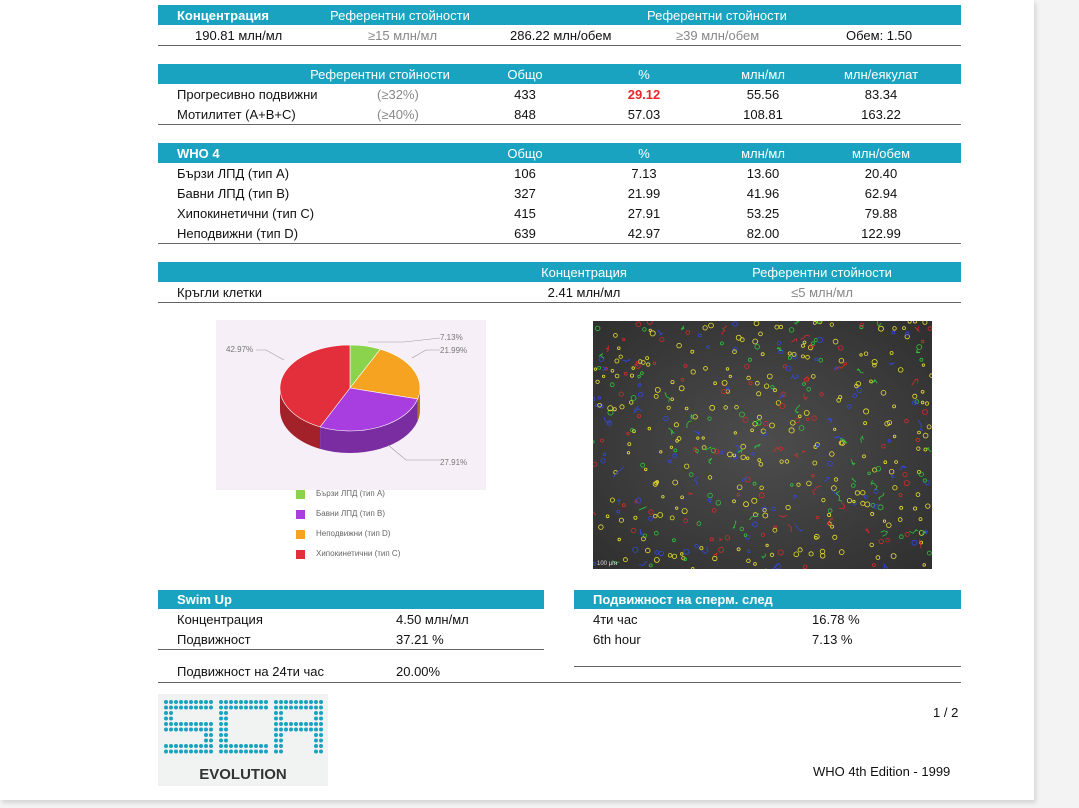 This screenshot has width=1079, height=808. What do you see at coordinates (380, 74) in the screenshot?
I see `motility-header-ref: Референтни стойности` at bounding box center [380, 74].